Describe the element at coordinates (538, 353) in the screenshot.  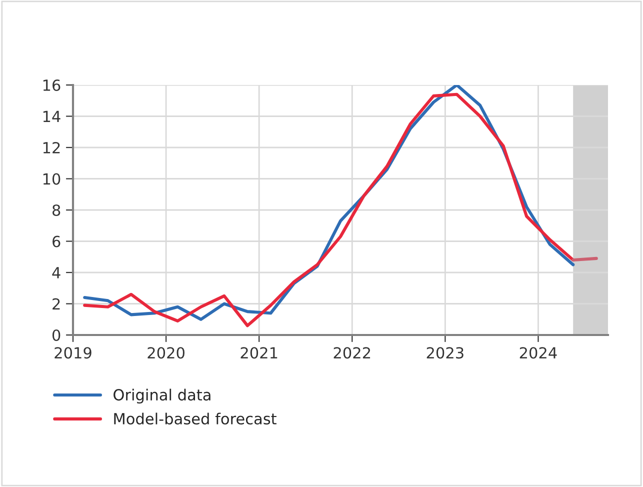
I see `x-tick-label: 2024` at that location.